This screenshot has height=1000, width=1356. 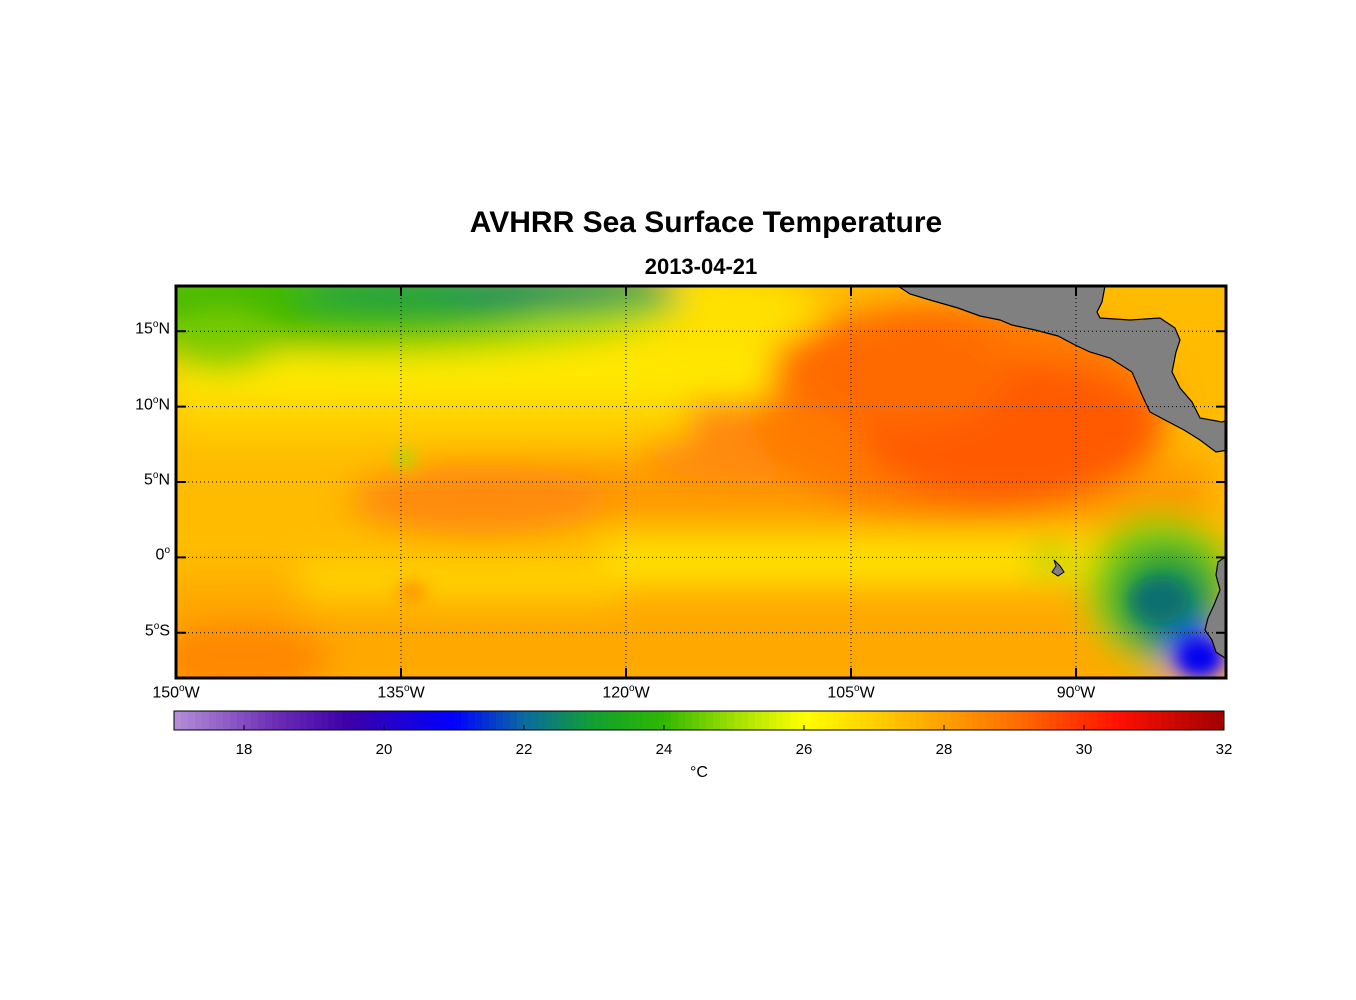 I want to click on colorbar-tick-label: 22, so click(x=524, y=749).